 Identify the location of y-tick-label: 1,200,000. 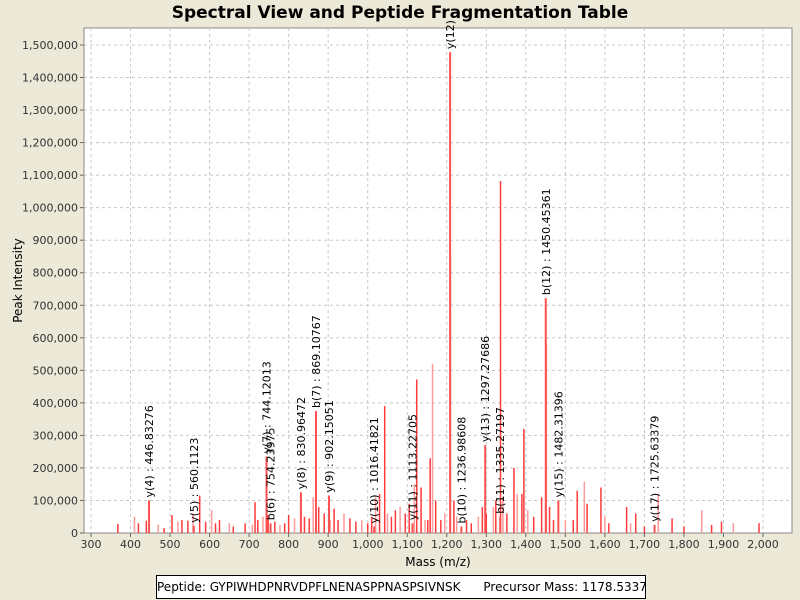
(50, 143).